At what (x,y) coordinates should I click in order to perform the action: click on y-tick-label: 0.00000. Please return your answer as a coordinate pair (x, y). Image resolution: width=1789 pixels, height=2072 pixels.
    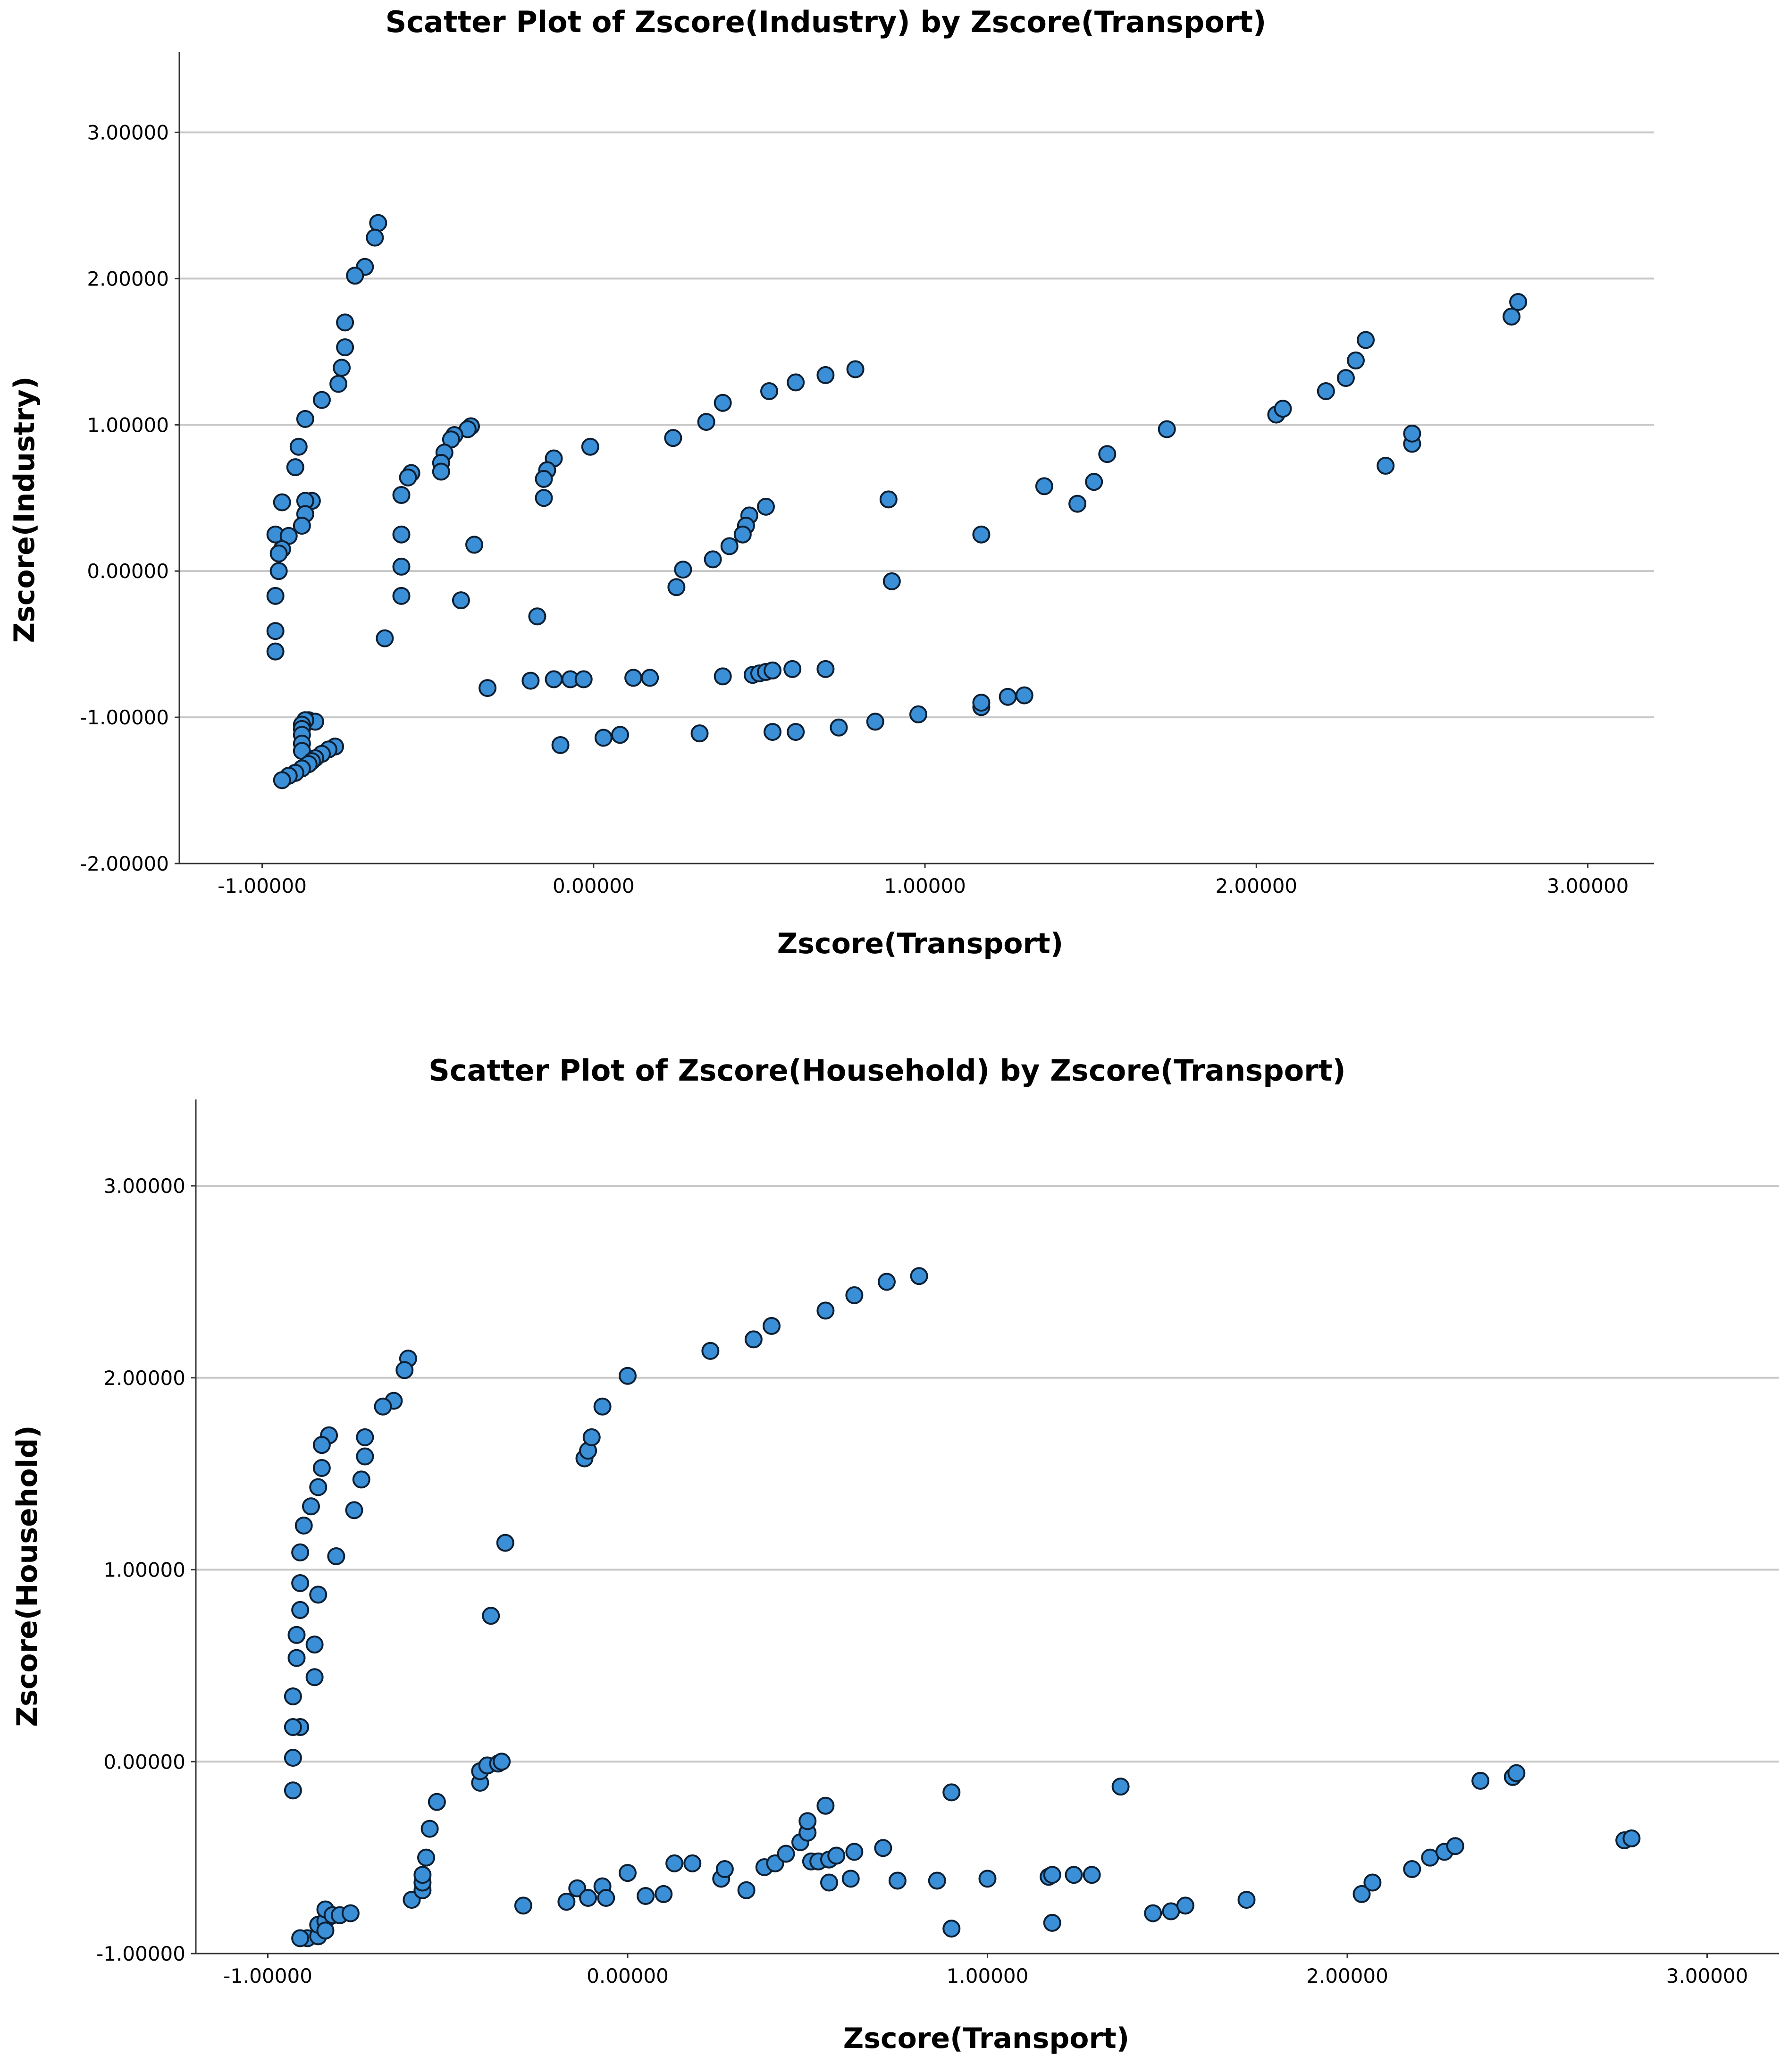
    Looking at the image, I should click on (128, 571).